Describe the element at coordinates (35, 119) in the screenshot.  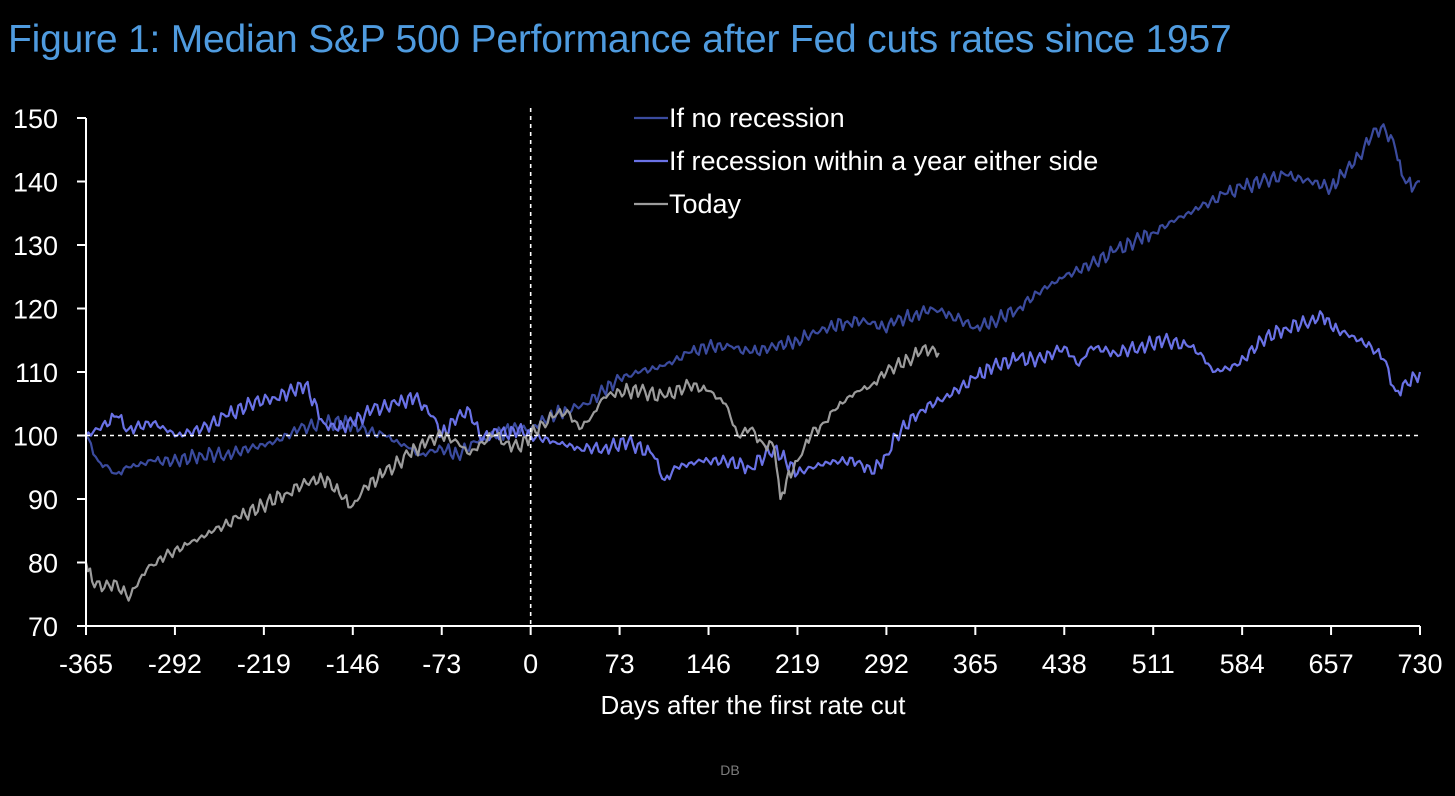
I see `y-tick-label: 150` at that location.